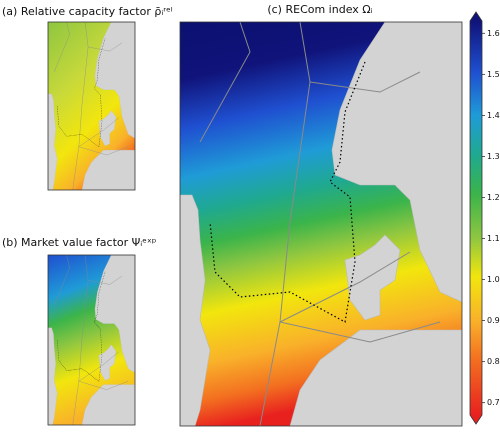 The image size is (500, 440). Describe the element at coordinates (493, 320) in the screenshot. I see `tick-label: 0.9` at that location.